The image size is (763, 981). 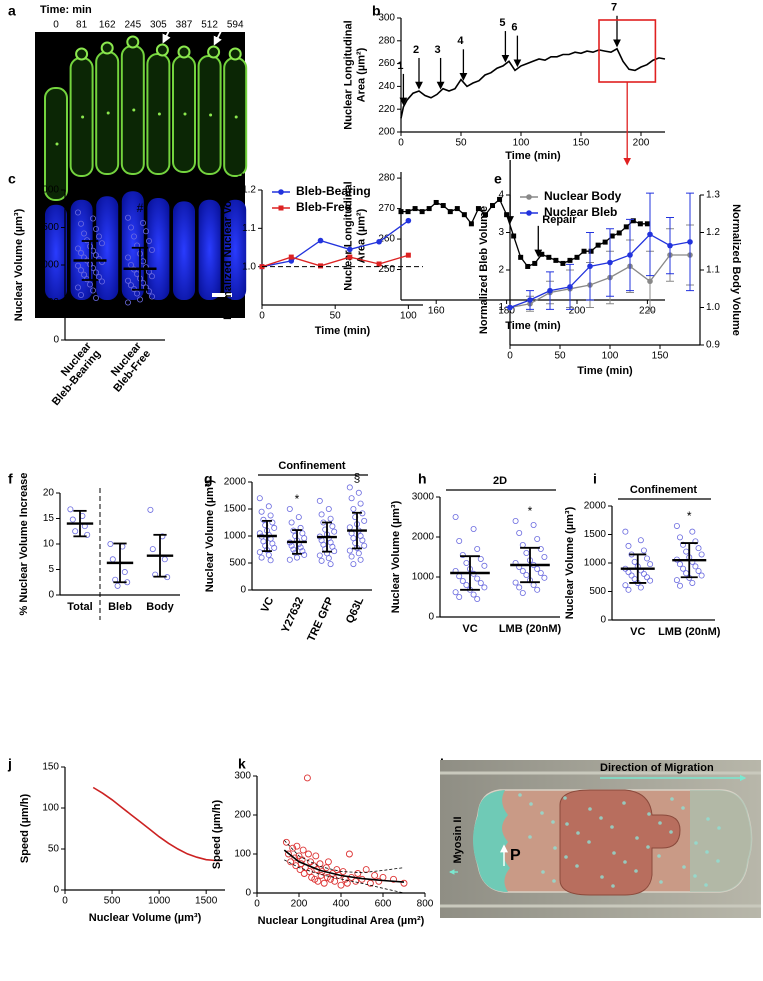 I want to click on x-tick-label: 500, so click(x=112, y=901).